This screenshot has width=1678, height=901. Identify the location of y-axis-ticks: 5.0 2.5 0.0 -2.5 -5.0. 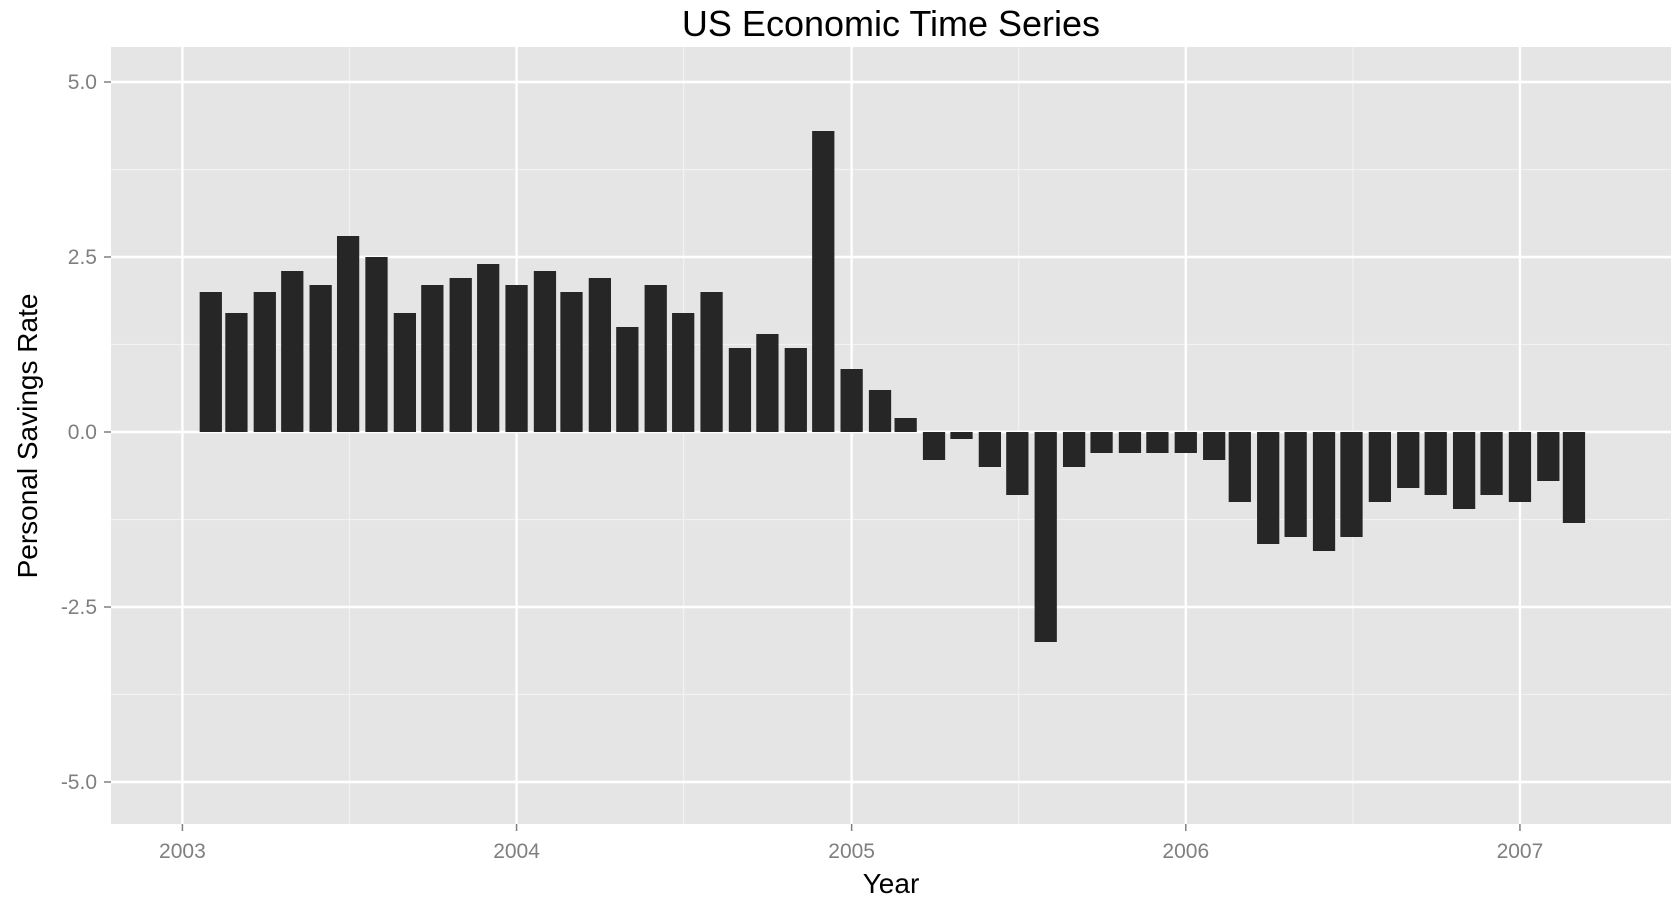
(86, 432).